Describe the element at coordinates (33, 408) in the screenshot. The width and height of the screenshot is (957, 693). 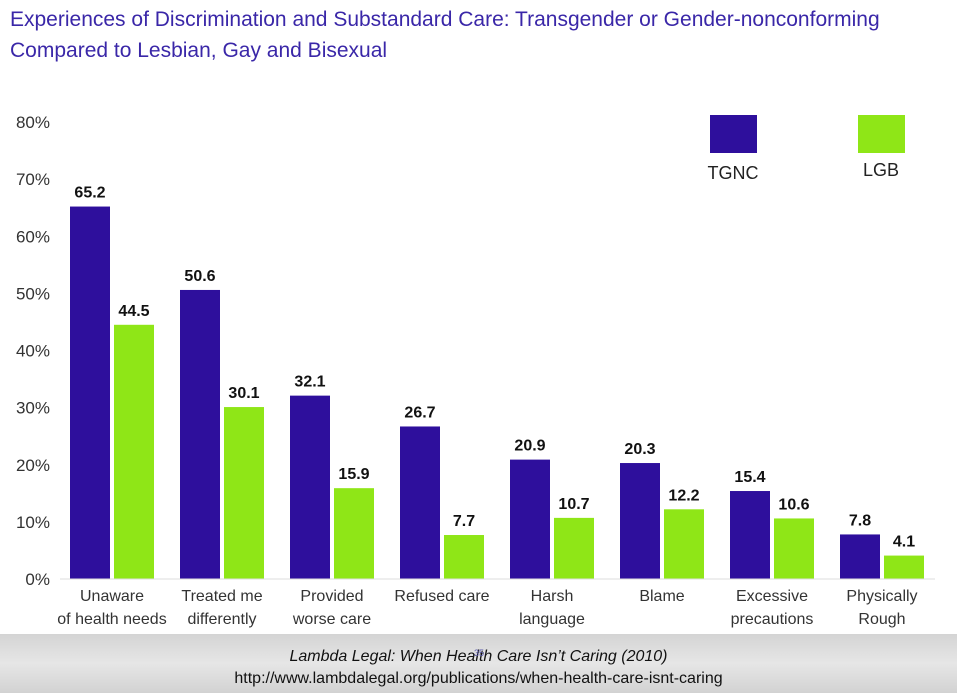
I see `y-tick-label: 30%` at that location.